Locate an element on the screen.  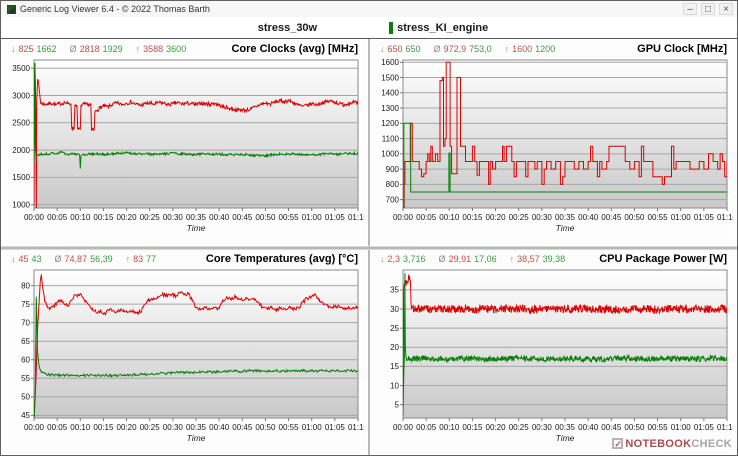
stat-avg: Ø 29,91 17,06 is located at coordinates (467, 258).